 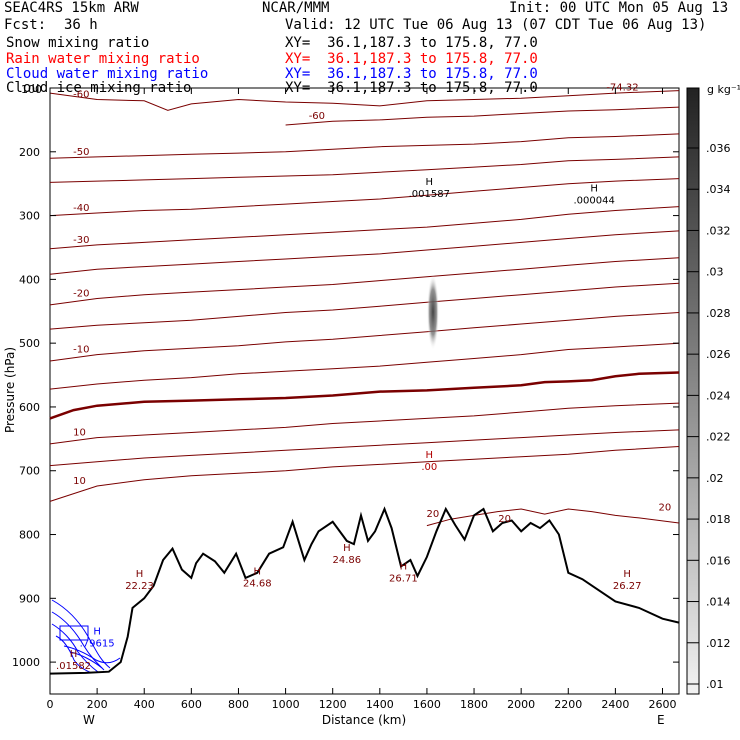 I want to click on x-tick-label: 2600, so click(x=663, y=704).